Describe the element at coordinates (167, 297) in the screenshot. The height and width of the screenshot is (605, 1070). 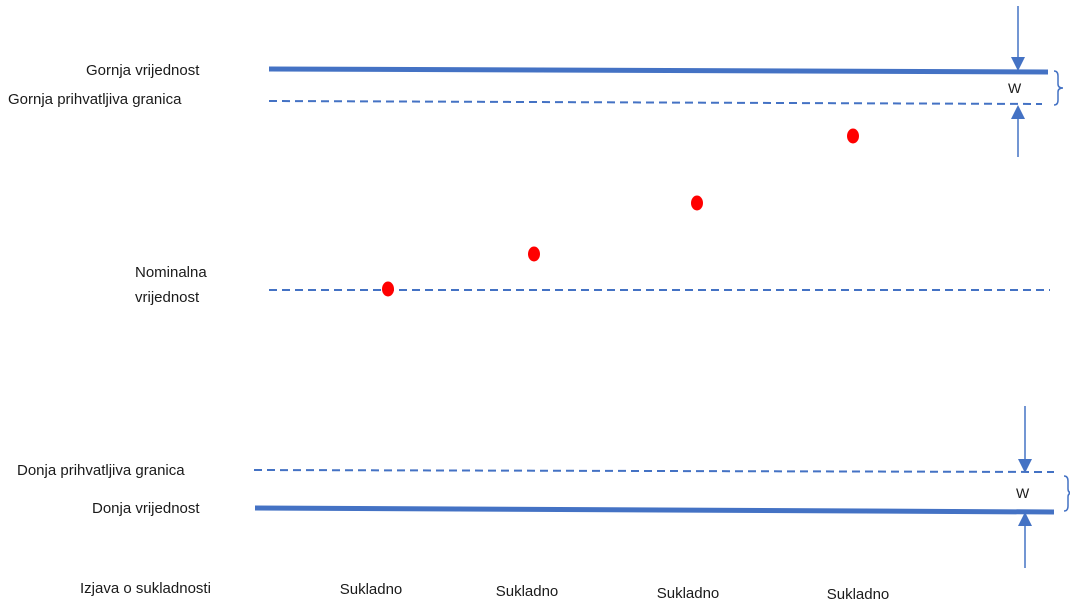
I see `nominal-value-label-line2: vrijednost` at that location.